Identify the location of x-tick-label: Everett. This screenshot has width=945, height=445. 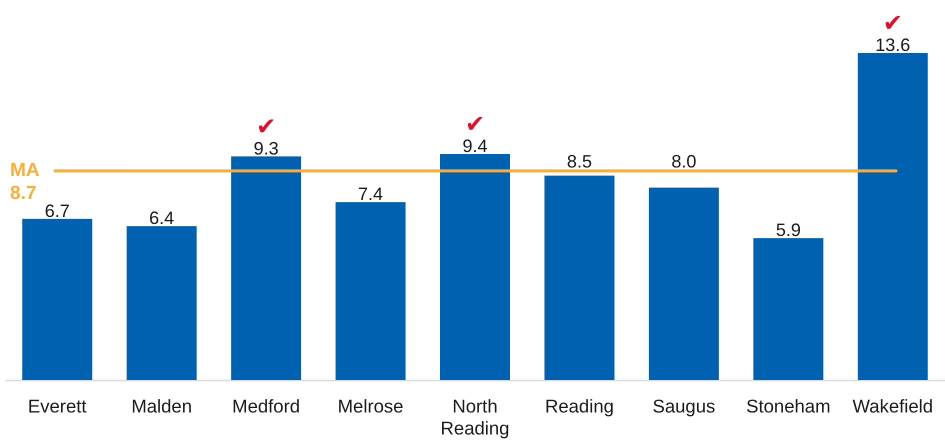
(57, 406).